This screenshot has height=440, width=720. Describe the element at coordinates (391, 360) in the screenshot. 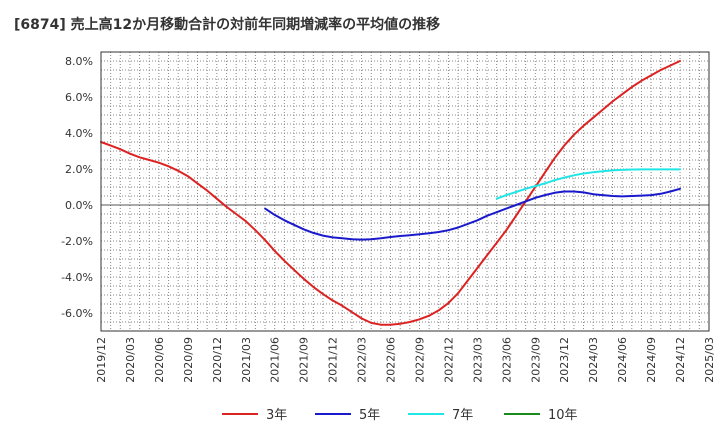

I see `x-tick-label: 2022/06` at that location.